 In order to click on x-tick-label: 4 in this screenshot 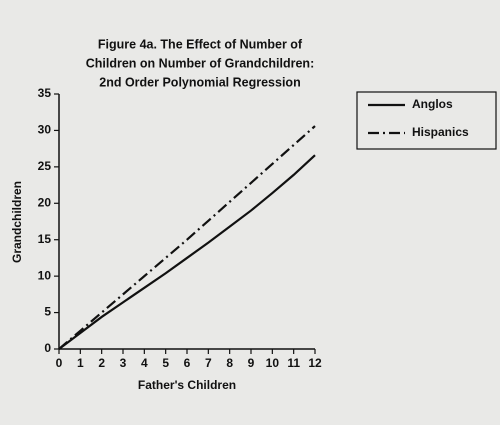, I will do `click(144, 363)`.